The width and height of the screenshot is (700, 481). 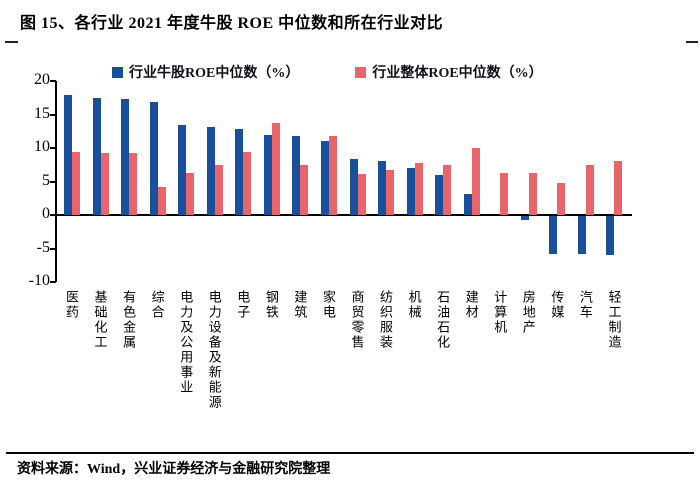 What do you see at coordinates (471, 305) in the screenshot?
I see `x-axis-category-label: 建材` at bounding box center [471, 305].